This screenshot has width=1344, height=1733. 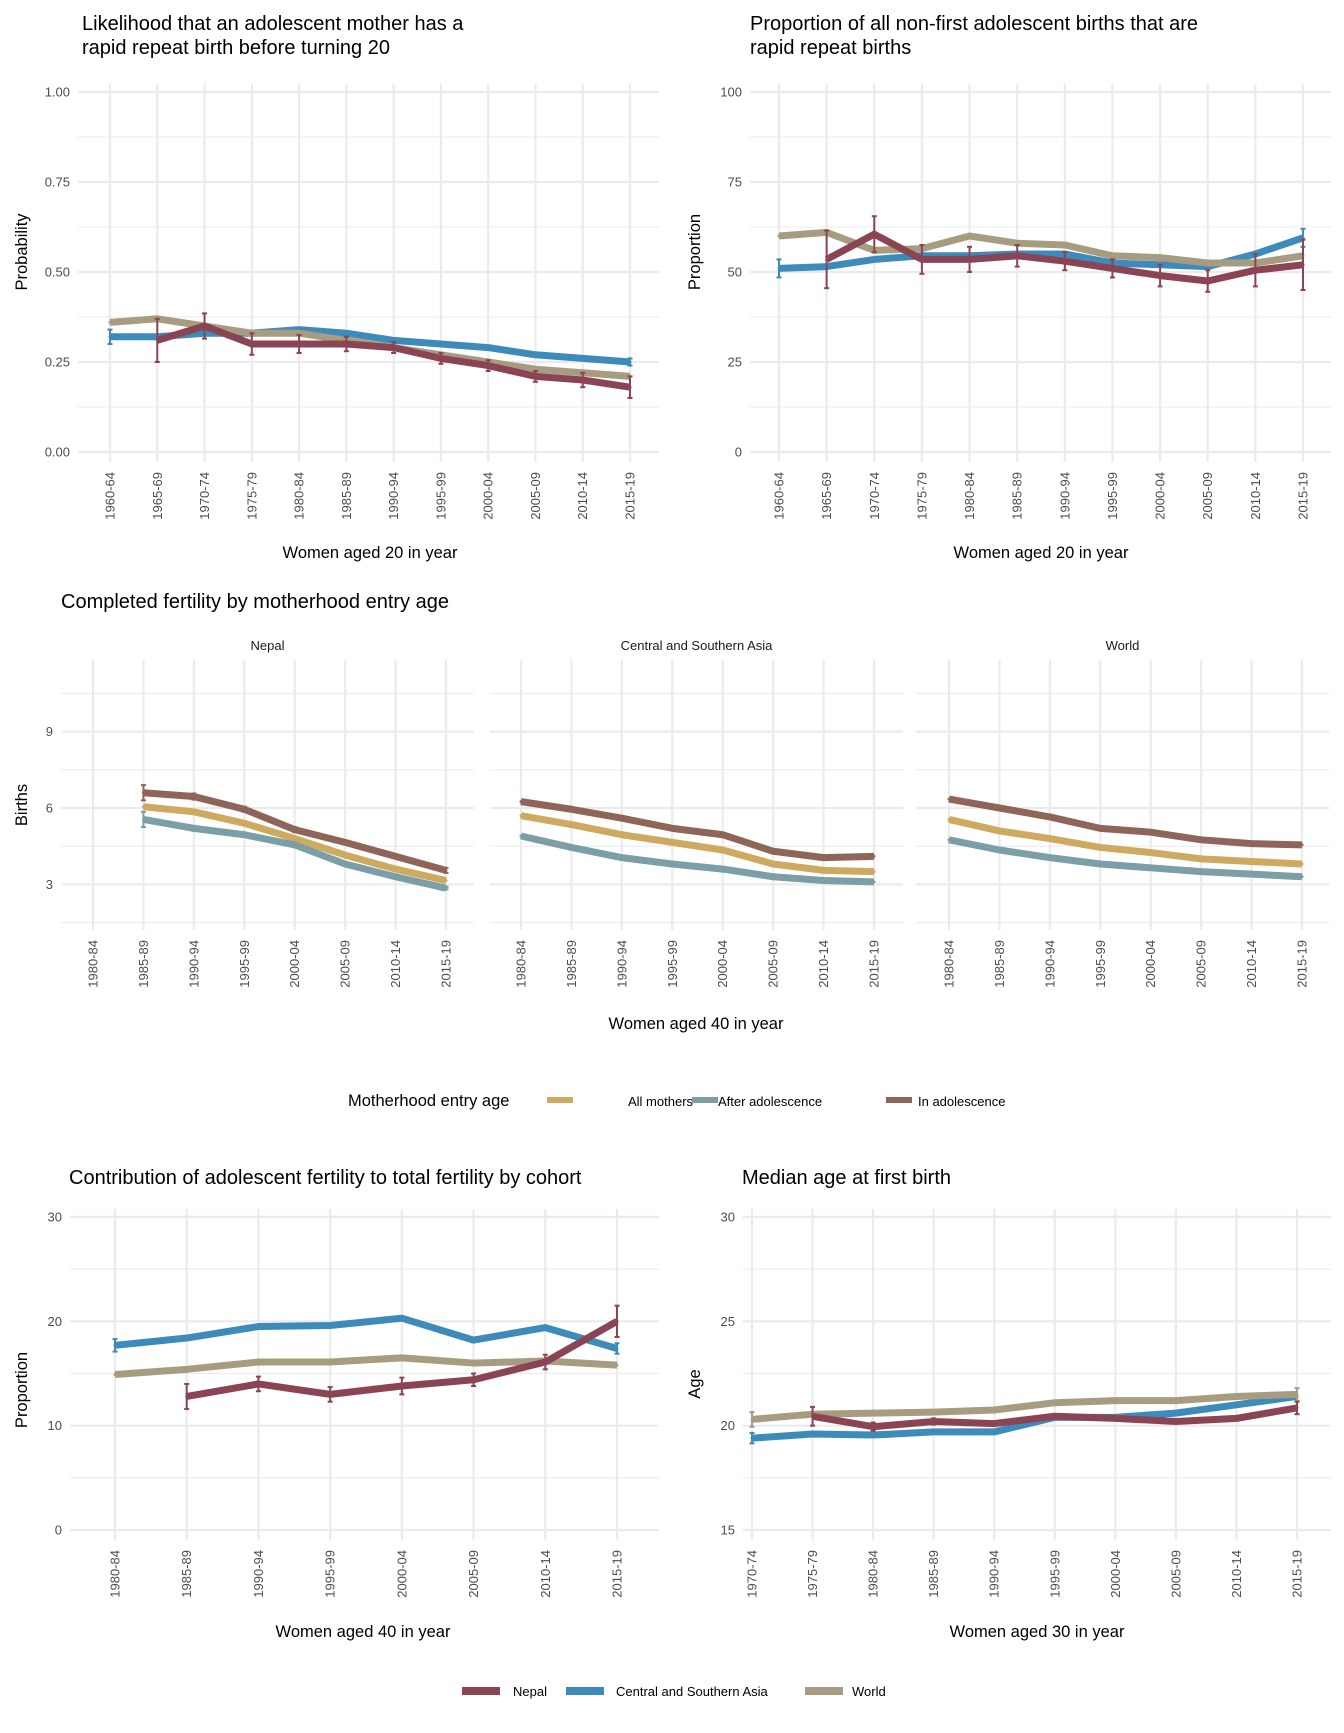 I want to click on legend-item-nepal: Nepal, so click(x=504, y=1691).